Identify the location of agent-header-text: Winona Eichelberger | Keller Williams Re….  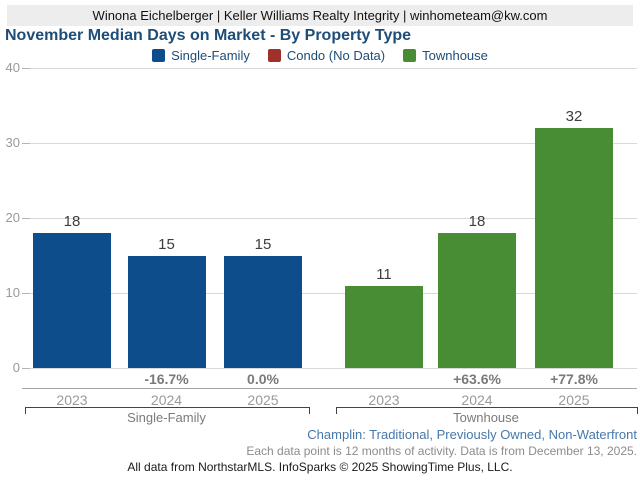
(320, 15).